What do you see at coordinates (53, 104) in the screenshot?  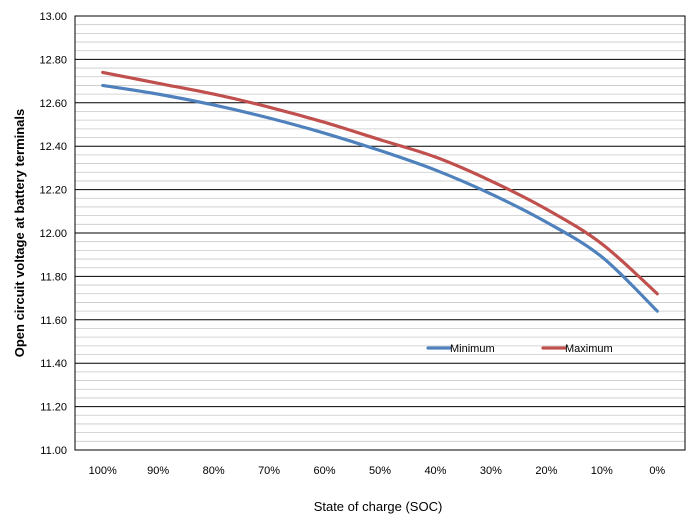 I see `y-tick-label: 12.60` at bounding box center [53, 104].